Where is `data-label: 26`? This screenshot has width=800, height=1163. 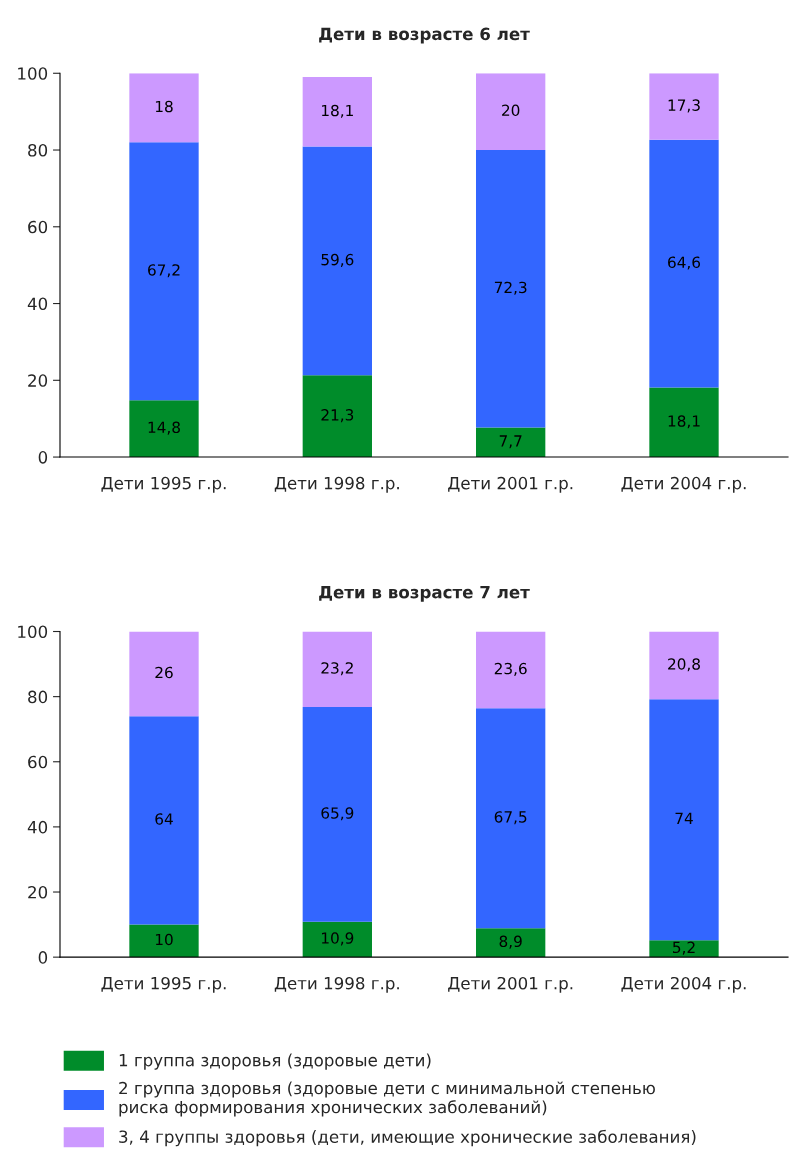 data-label: 26 is located at coordinates (164, 672).